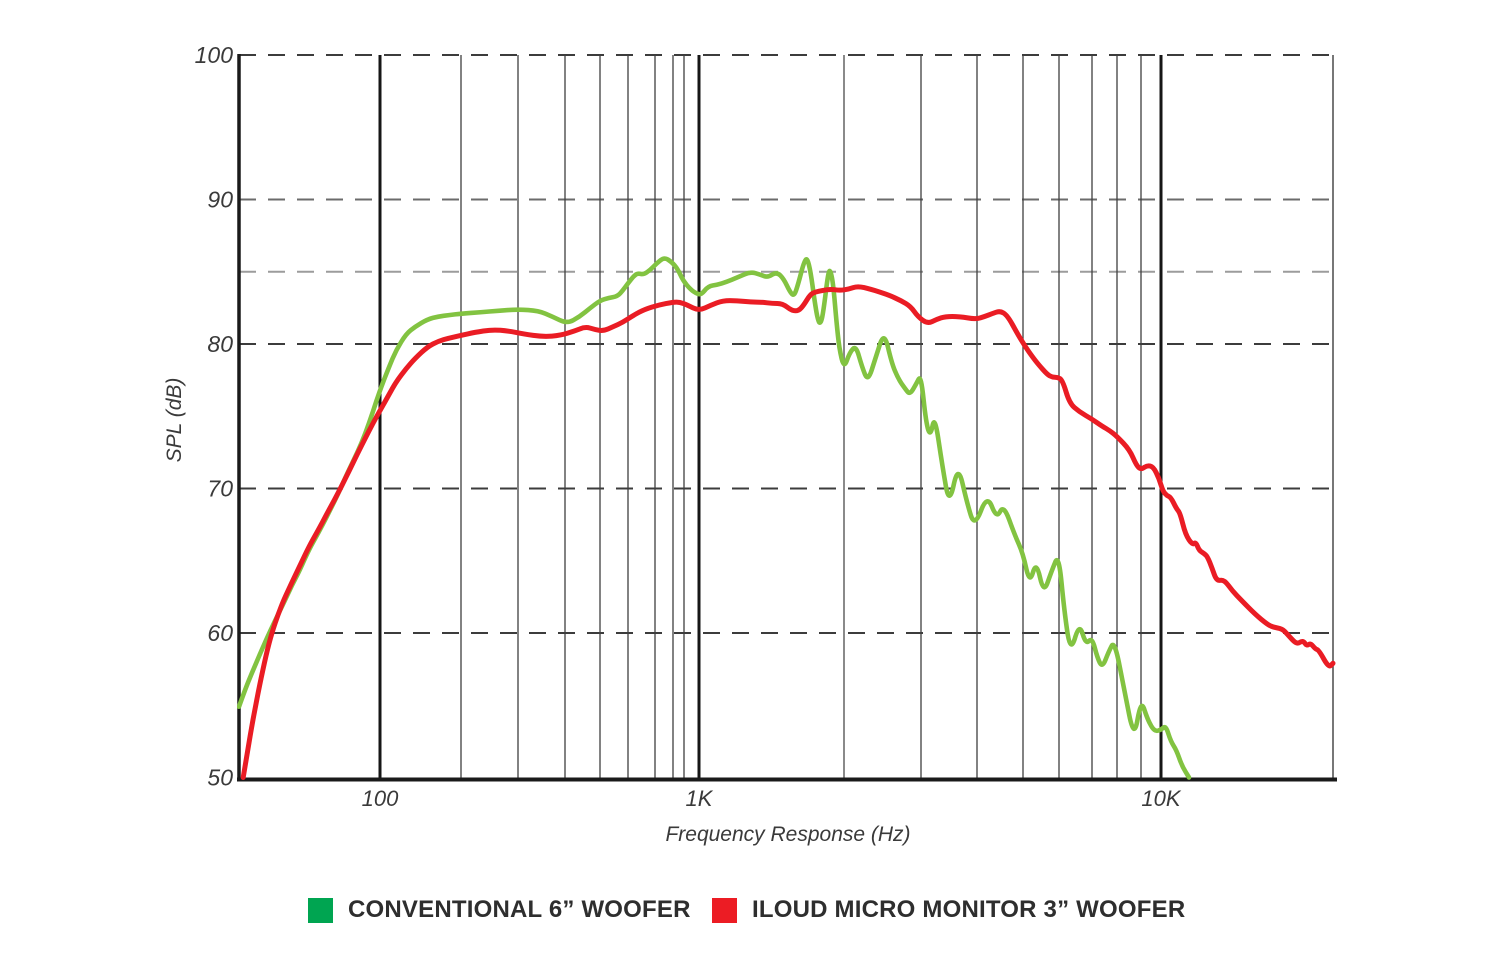 Image resolution: width=1500 pixels, height=977 pixels. I want to click on legend-item-conventional: CONVENTIONAL 6” WOOFER, so click(499, 910).